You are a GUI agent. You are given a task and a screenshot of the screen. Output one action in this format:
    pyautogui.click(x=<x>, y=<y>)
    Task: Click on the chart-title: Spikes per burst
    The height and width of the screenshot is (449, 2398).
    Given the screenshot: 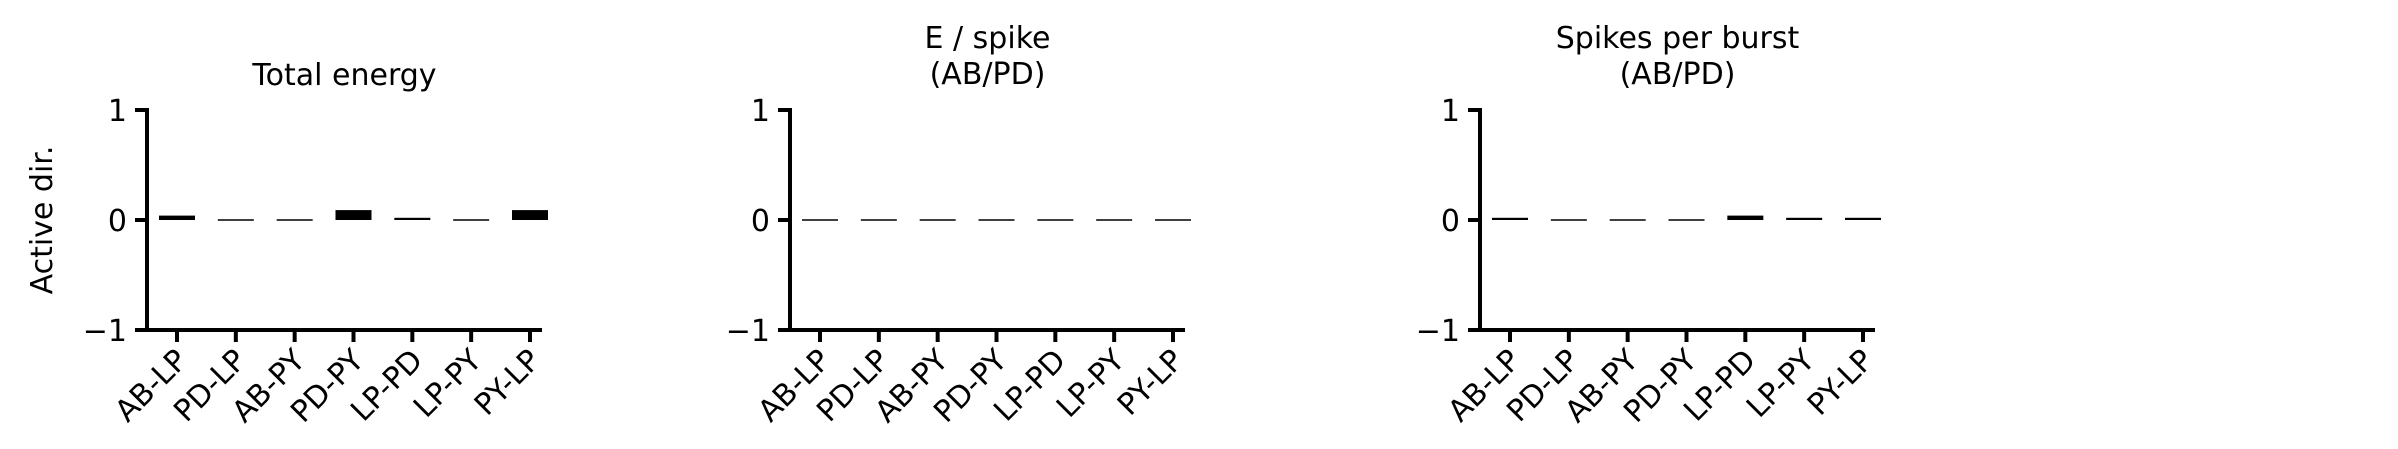 What is the action you would take?
    pyautogui.click(x=1678, y=38)
    